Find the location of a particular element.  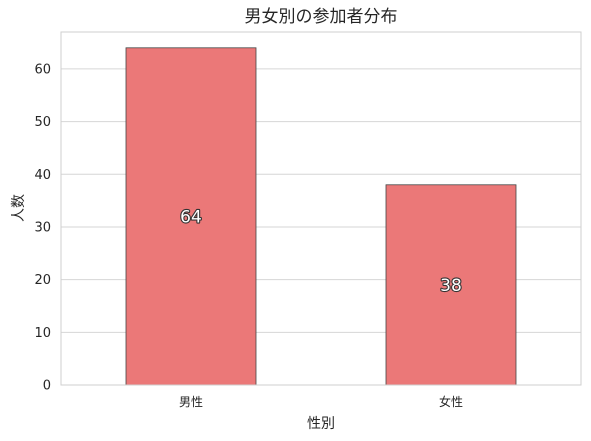

data-labels: 64 38 is located at coordinates (321, 251).